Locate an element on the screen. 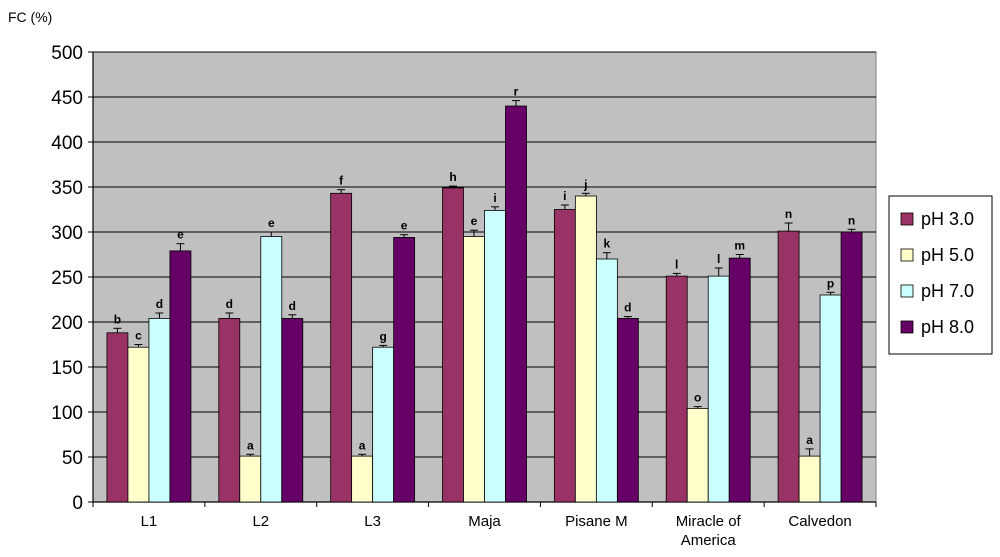 This screenshot has width=1000, height=557. significance-label: k is located at coordinates (607, 244).